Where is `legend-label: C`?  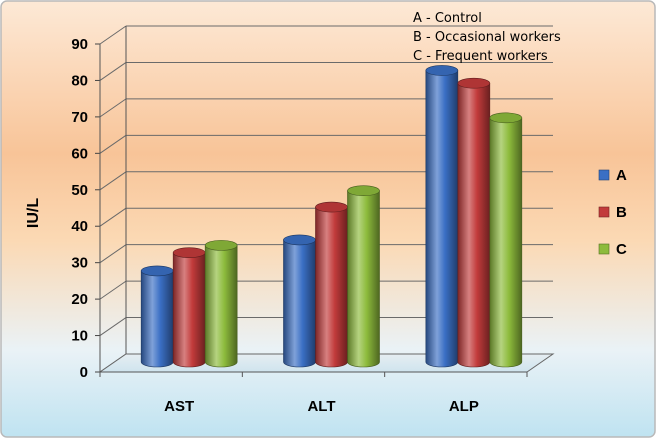
legend-label: C is located at coordinates (621, 249).